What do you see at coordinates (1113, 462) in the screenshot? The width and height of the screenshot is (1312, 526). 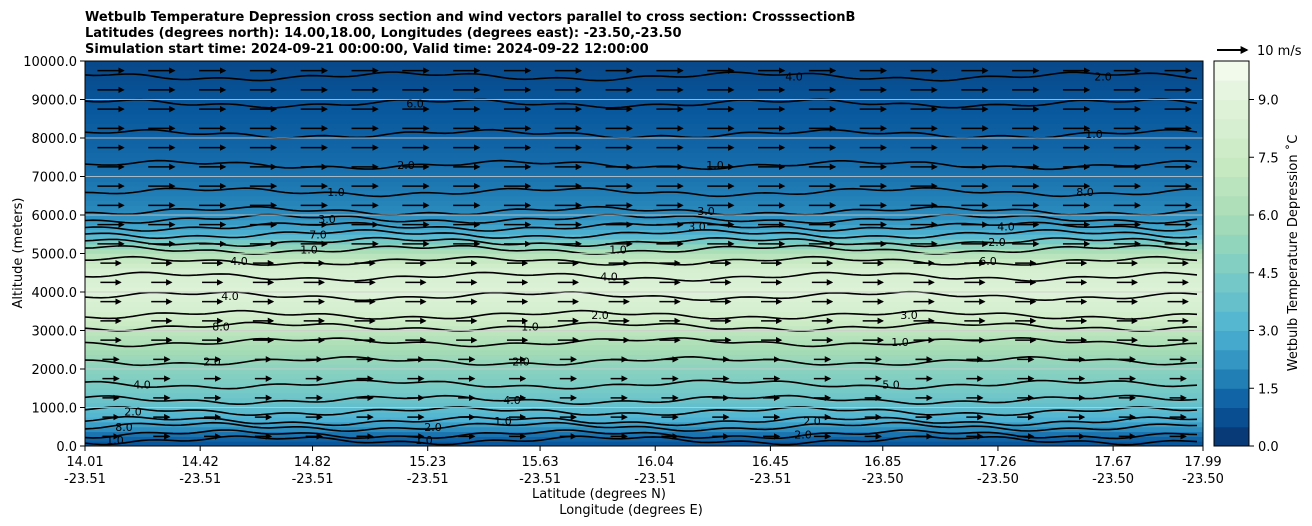 I see `x-tick-label-latitude: 17.67` at bounding box center [1113, 462].